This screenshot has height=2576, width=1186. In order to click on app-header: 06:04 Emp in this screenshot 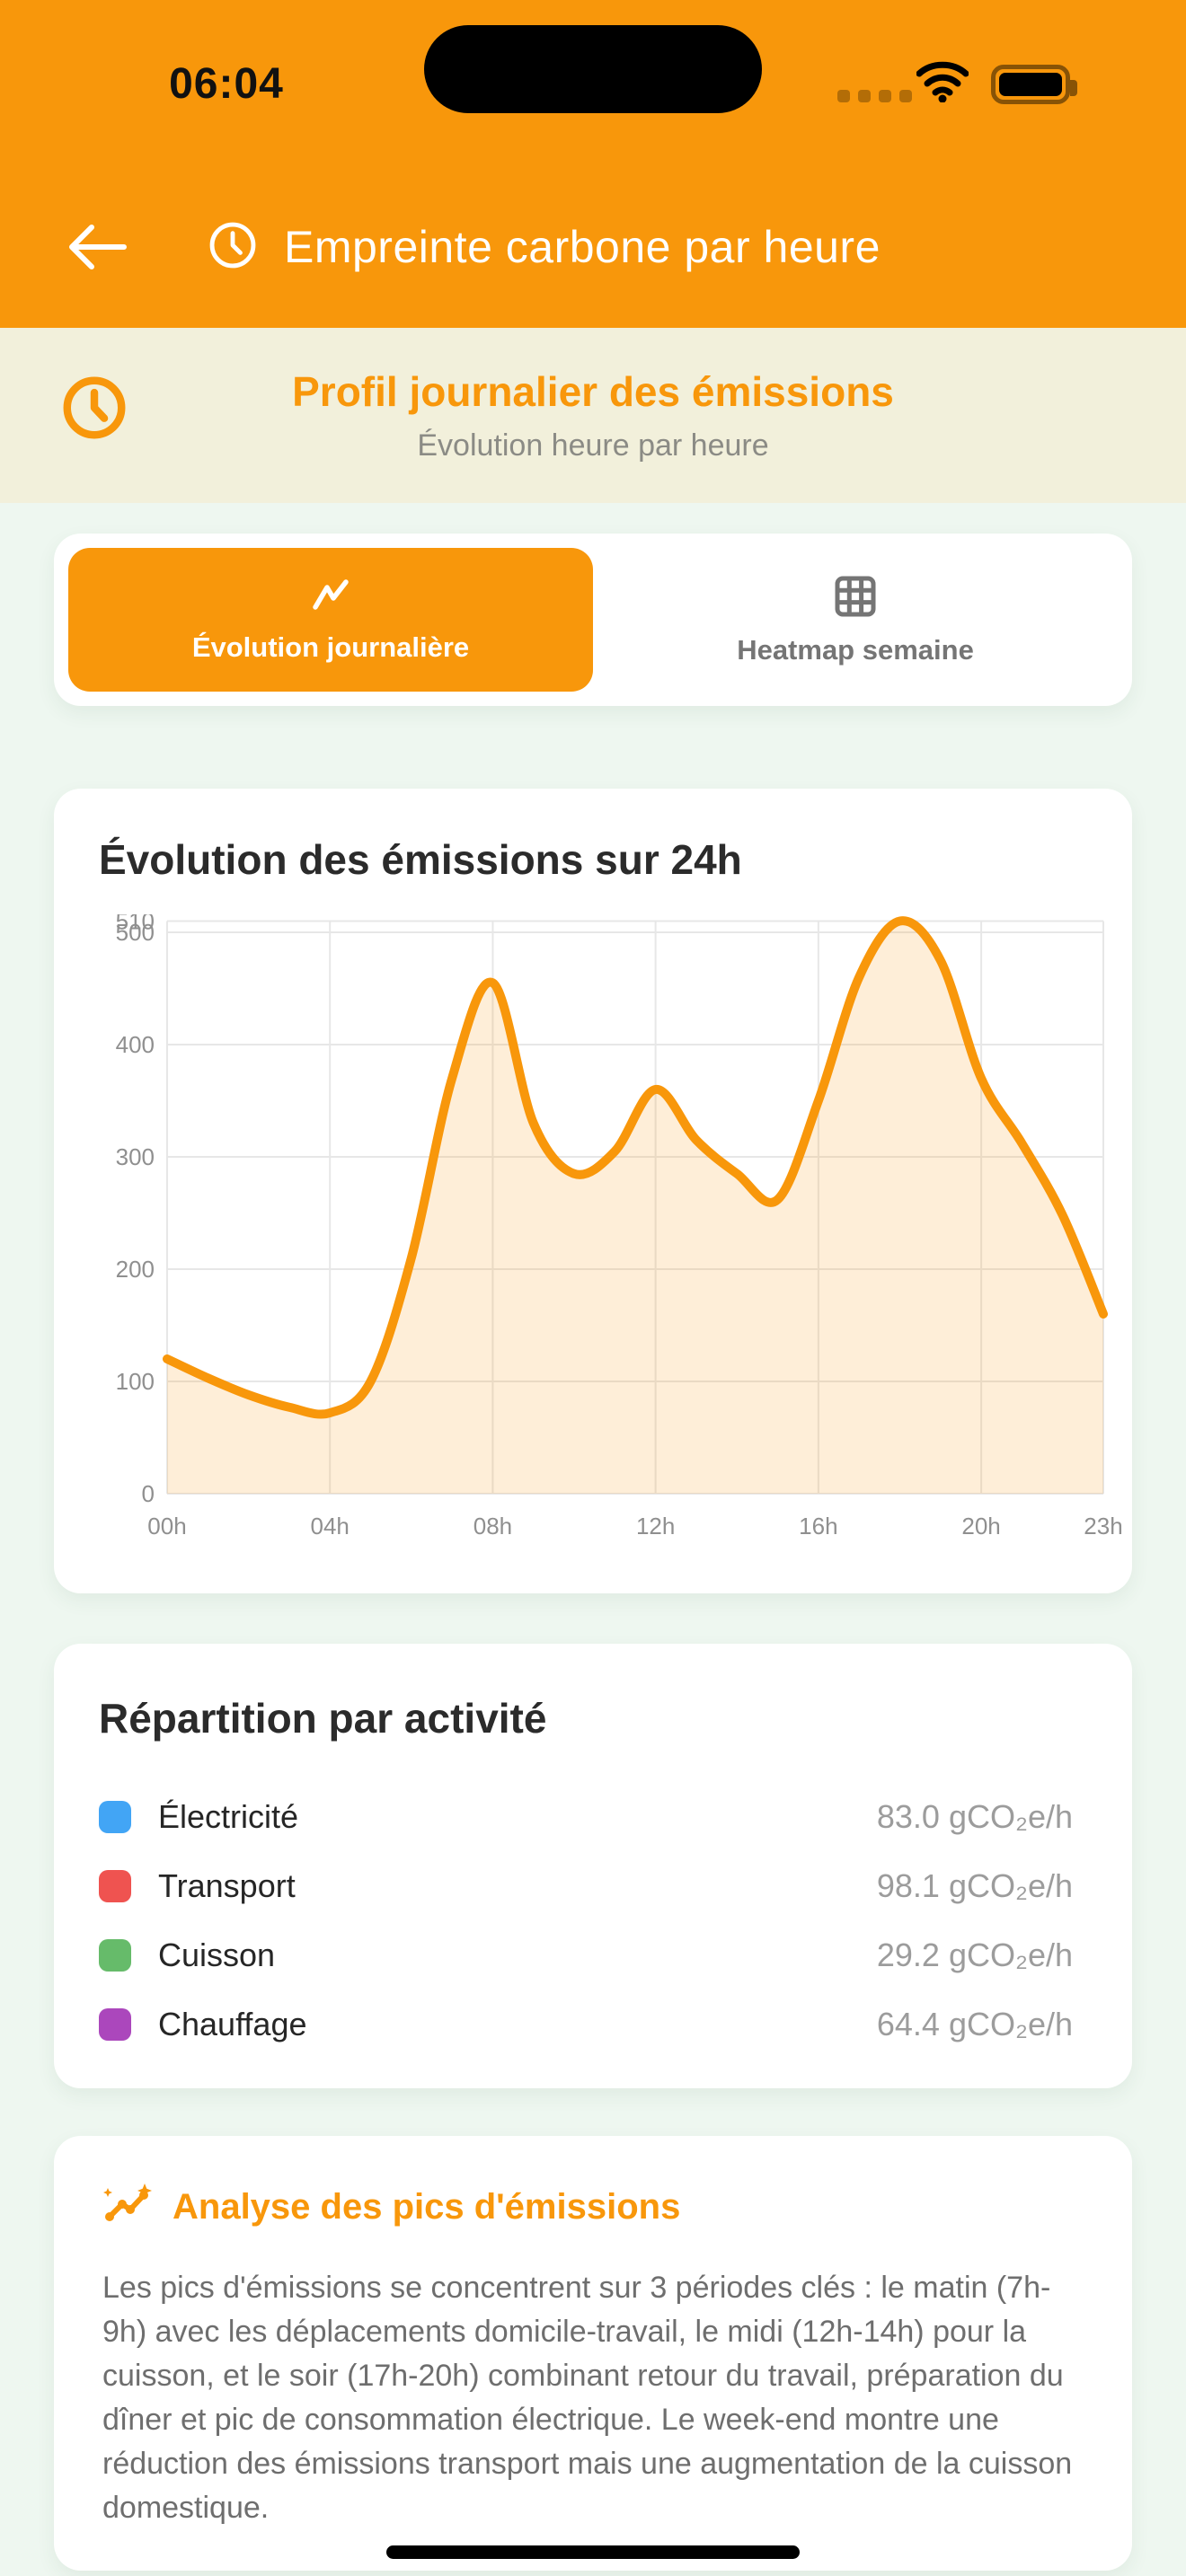, I will do `click(593, 164)`.